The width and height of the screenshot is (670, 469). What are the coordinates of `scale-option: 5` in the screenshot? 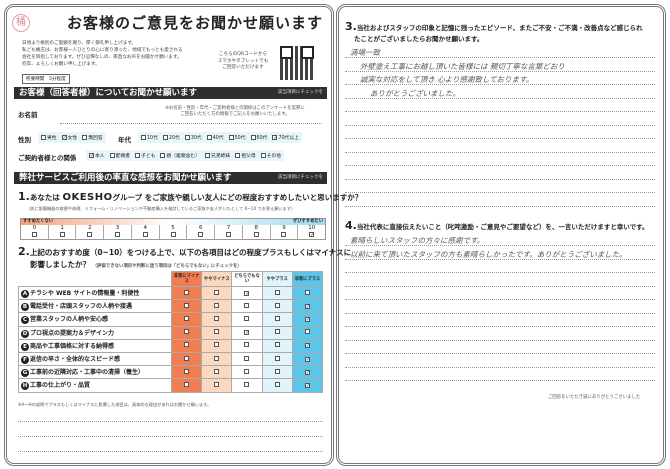 It's located at (174, 232).